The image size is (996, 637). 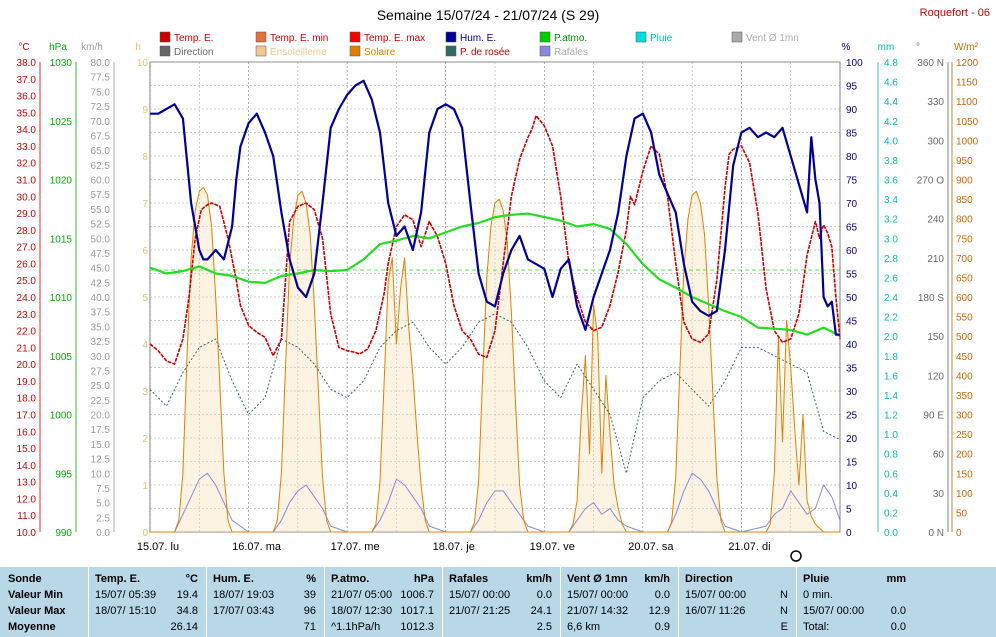 I want to click on legend-label: Direction, so click(x=193, y=52).